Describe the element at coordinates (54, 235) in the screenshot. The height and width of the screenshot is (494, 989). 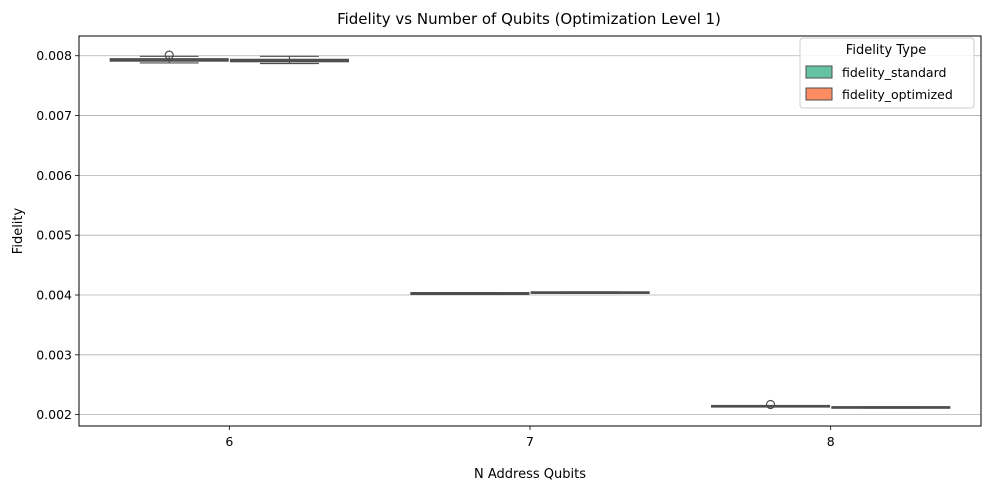
I see `y-tick-label: 0.005` at that location.